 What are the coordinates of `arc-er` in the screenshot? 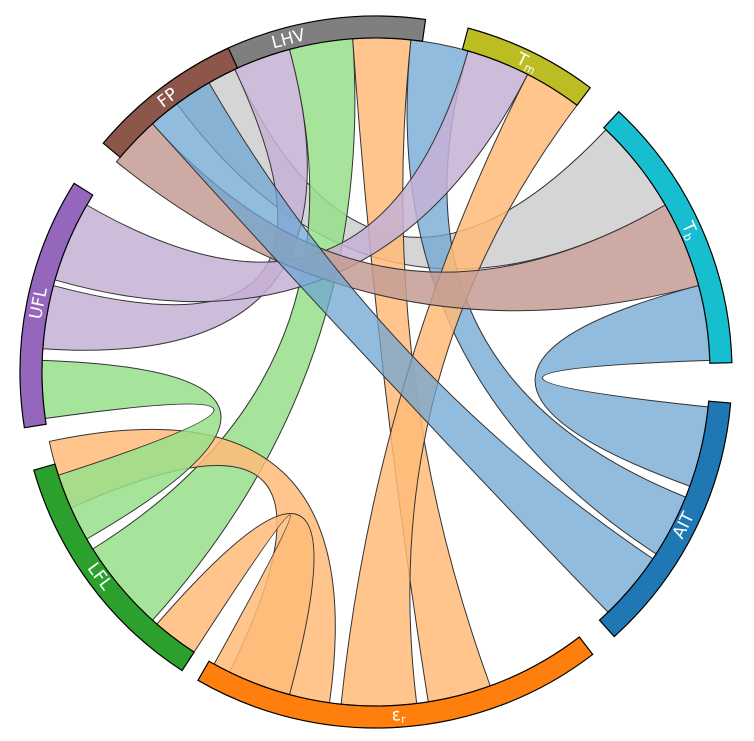 It's located at (395, 682).